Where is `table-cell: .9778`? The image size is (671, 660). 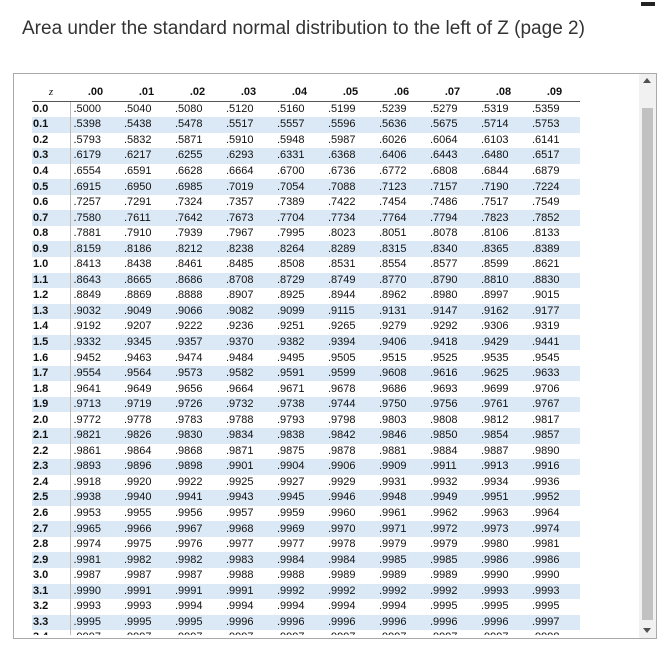 table-cell: .9778 is located at coordinates (138, 419).